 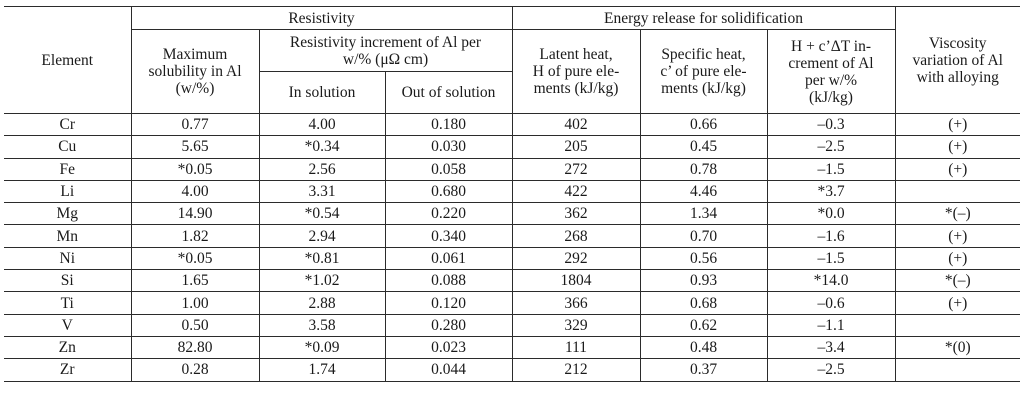 What do you see at coordinates (448, 169) in the screenshot?
I see `cell-resistivity-out-of-solution: 0.058` at bounding box center [448, 169].